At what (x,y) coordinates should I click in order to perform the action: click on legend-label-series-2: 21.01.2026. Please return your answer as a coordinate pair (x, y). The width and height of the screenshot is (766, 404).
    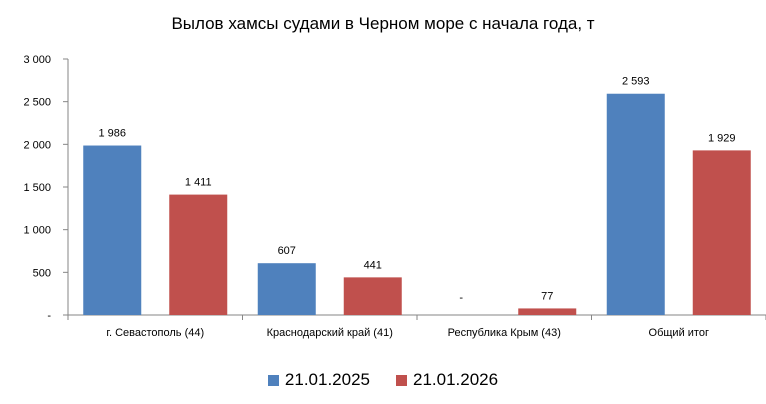
    Looking at the image, I should click on (456, 379).